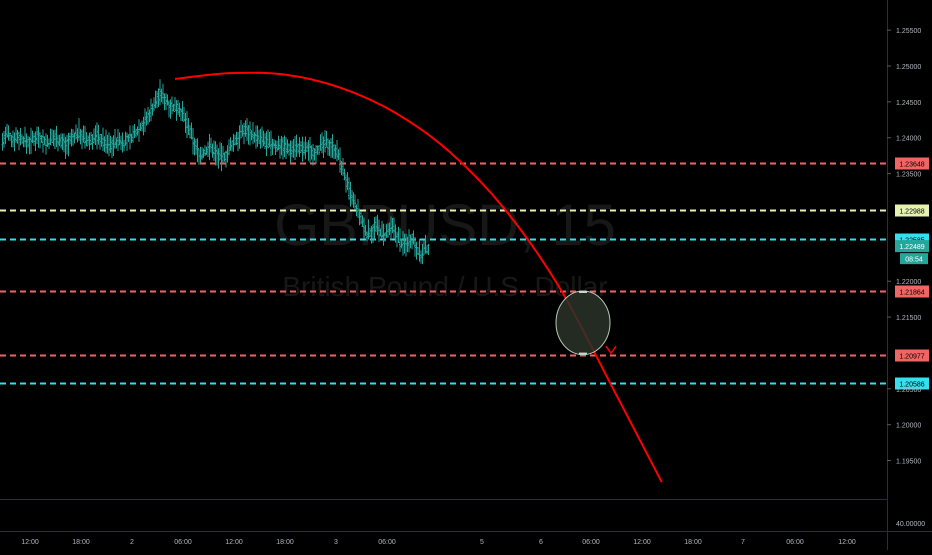  Describe the element at coordinates (908, 67) in the screenshot. I see `price-tick-label: 1.25000` at that location.